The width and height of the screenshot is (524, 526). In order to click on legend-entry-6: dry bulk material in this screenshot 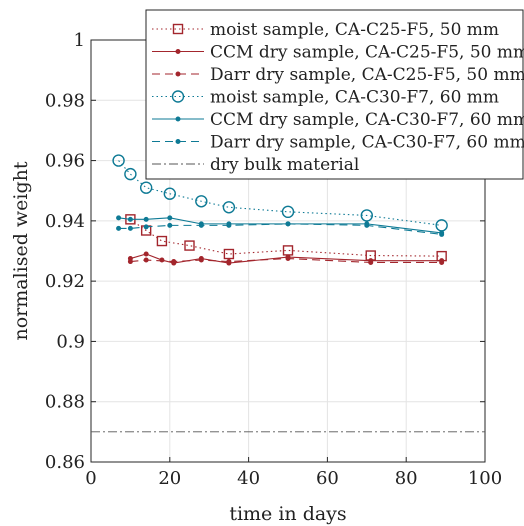, I will do `click(255, 165)`.